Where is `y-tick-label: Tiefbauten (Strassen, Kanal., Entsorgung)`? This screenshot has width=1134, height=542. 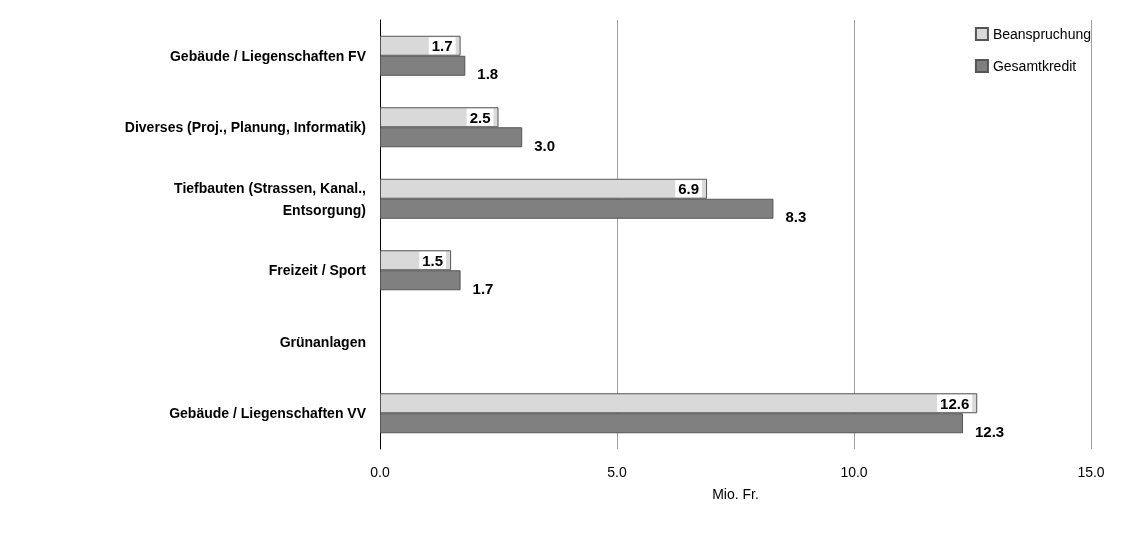
y-tick-label: Tiefbauten (Strassen, Kanal., Entsorgung) is located at coordinates (270, 198).